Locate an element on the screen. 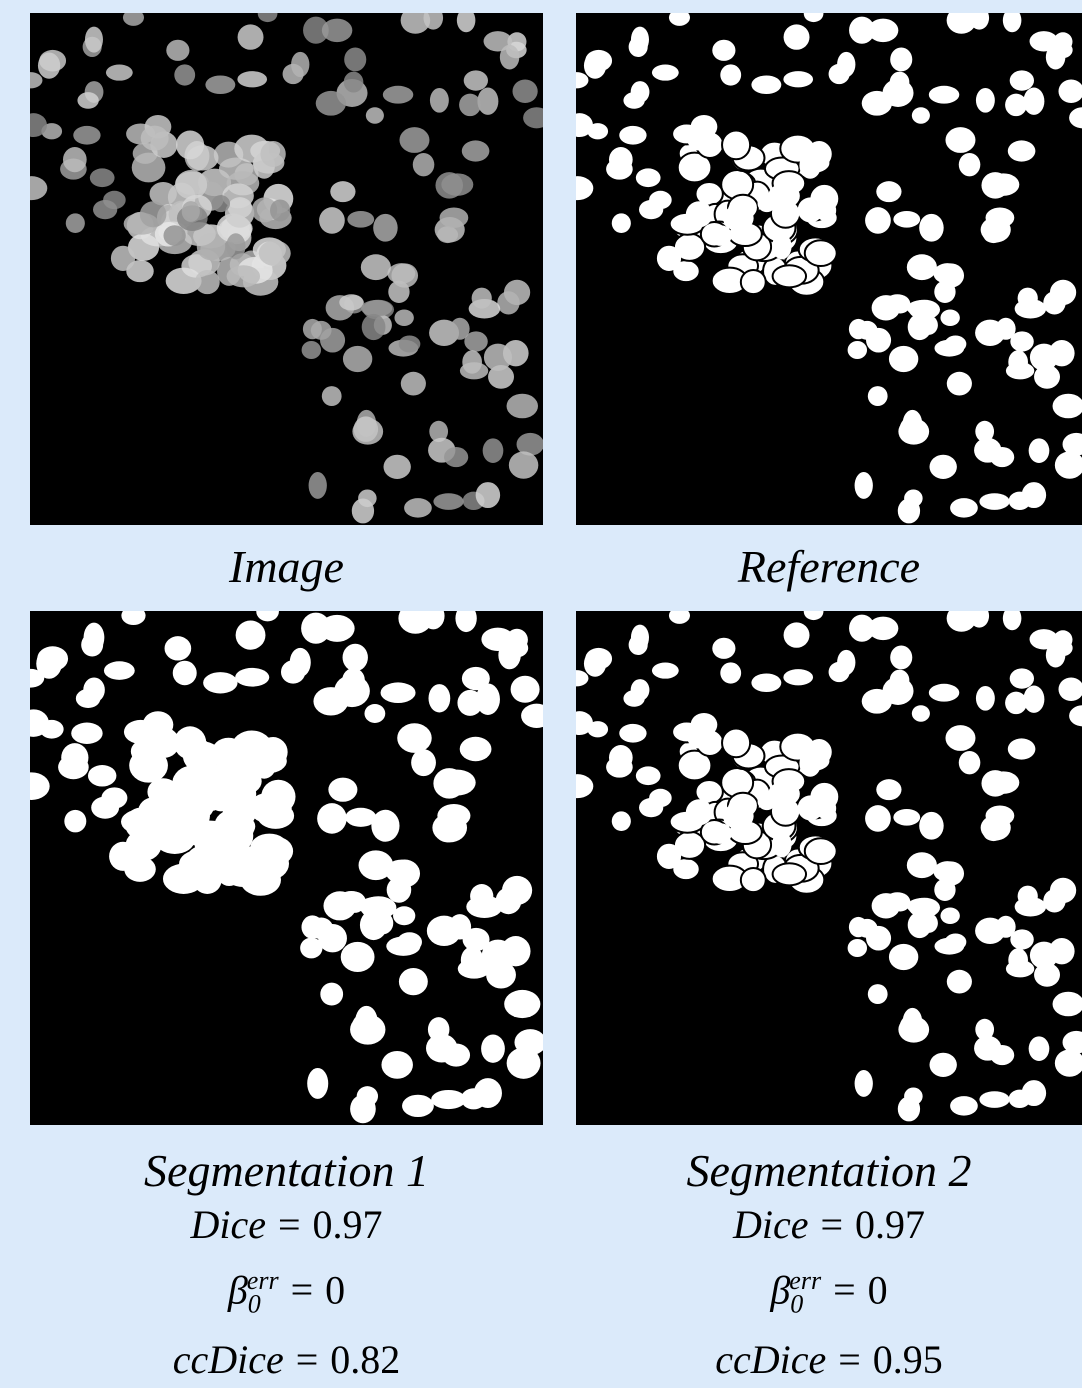 The width and height of the screenshot is (1082, 1388). caption: Segmentation 2 is located at coordinates (829, 1170).